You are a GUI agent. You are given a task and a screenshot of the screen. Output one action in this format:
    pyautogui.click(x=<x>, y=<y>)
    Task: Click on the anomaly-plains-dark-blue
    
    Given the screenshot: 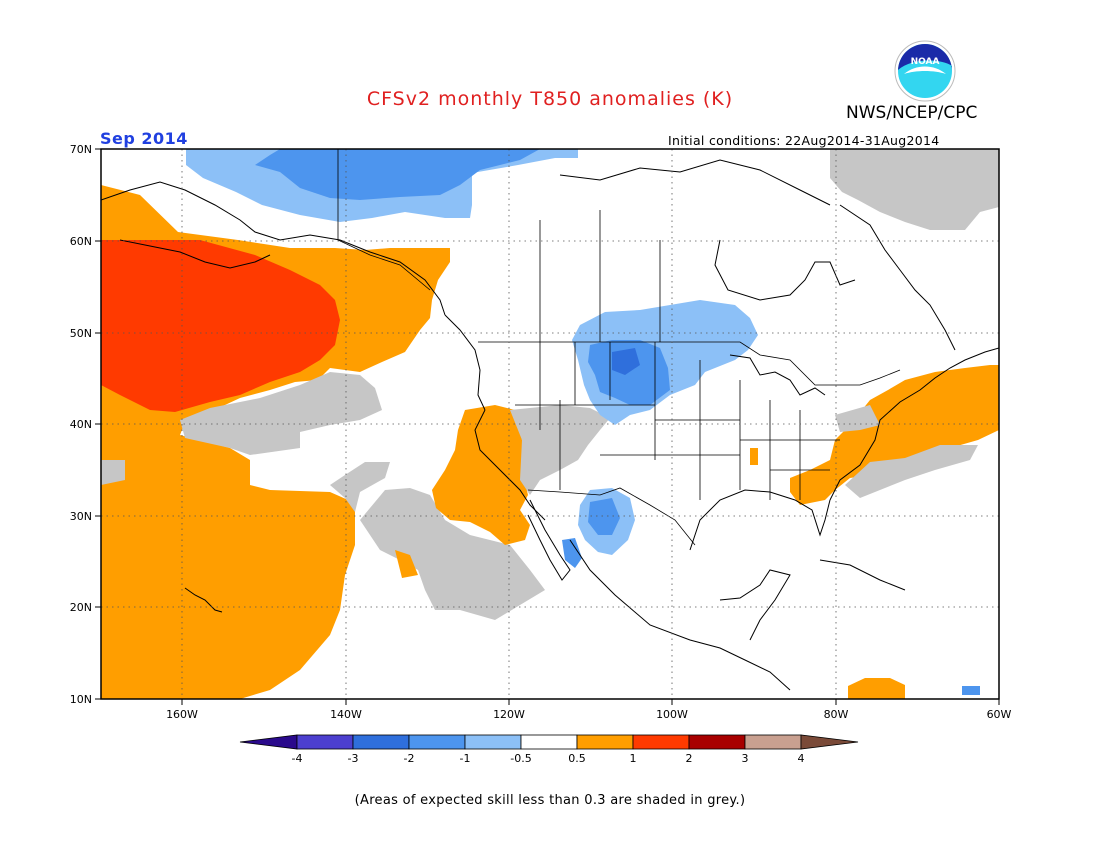 What is the action you would take?
    pyautogui.click(x=626, y=361)
    